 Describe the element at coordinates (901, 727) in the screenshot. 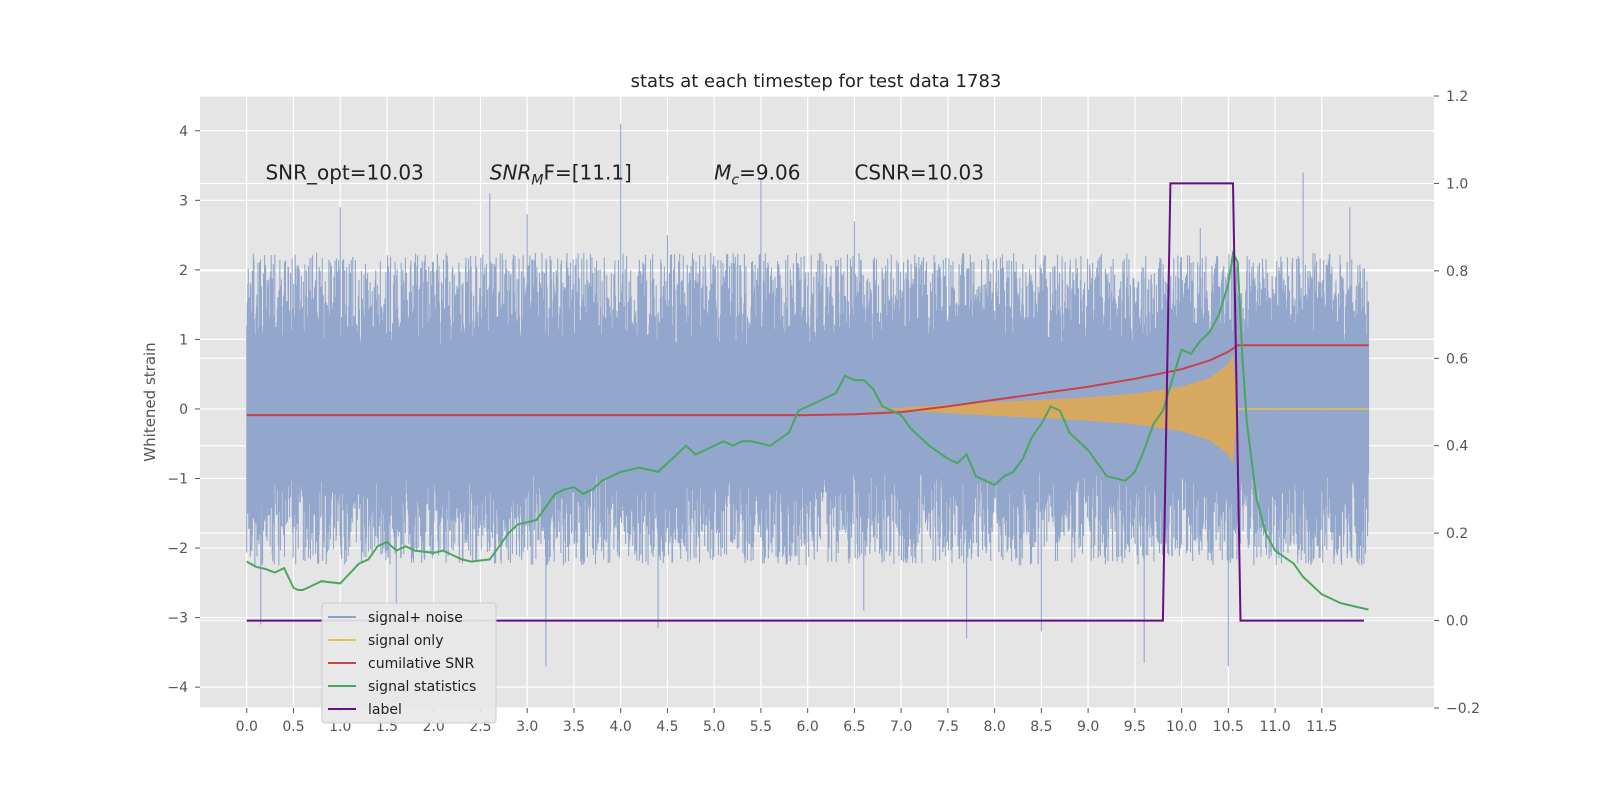

I see `x-tick-label: 7.0` at that location.